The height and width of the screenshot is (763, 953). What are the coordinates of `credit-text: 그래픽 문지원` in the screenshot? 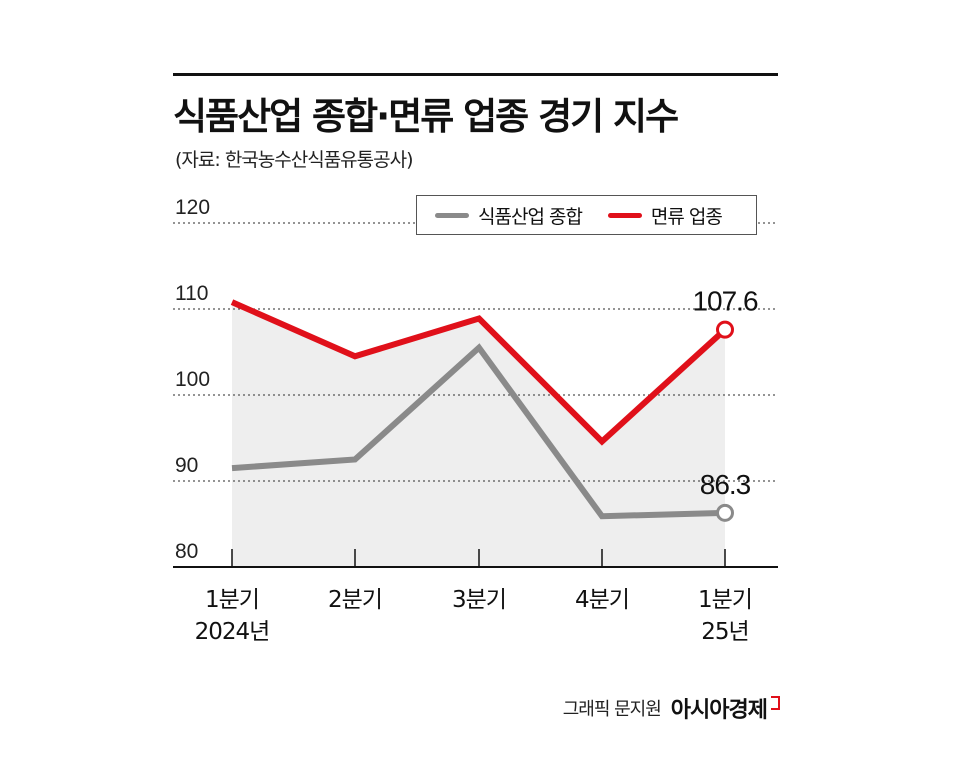 It's located at (612, 709).